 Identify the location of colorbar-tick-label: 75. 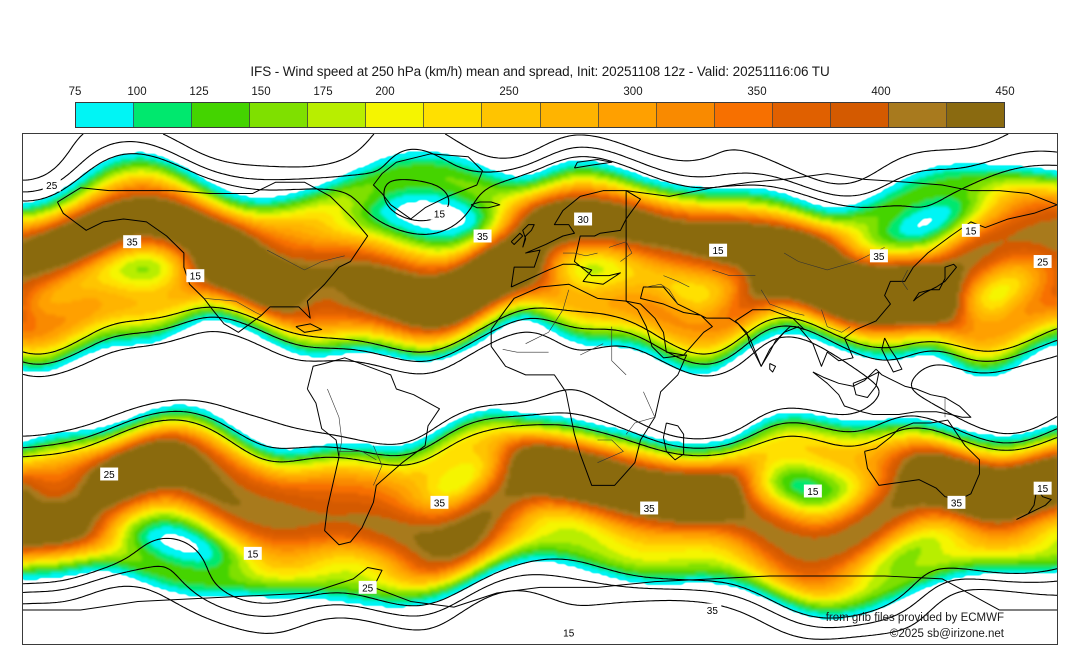
(75, 92).